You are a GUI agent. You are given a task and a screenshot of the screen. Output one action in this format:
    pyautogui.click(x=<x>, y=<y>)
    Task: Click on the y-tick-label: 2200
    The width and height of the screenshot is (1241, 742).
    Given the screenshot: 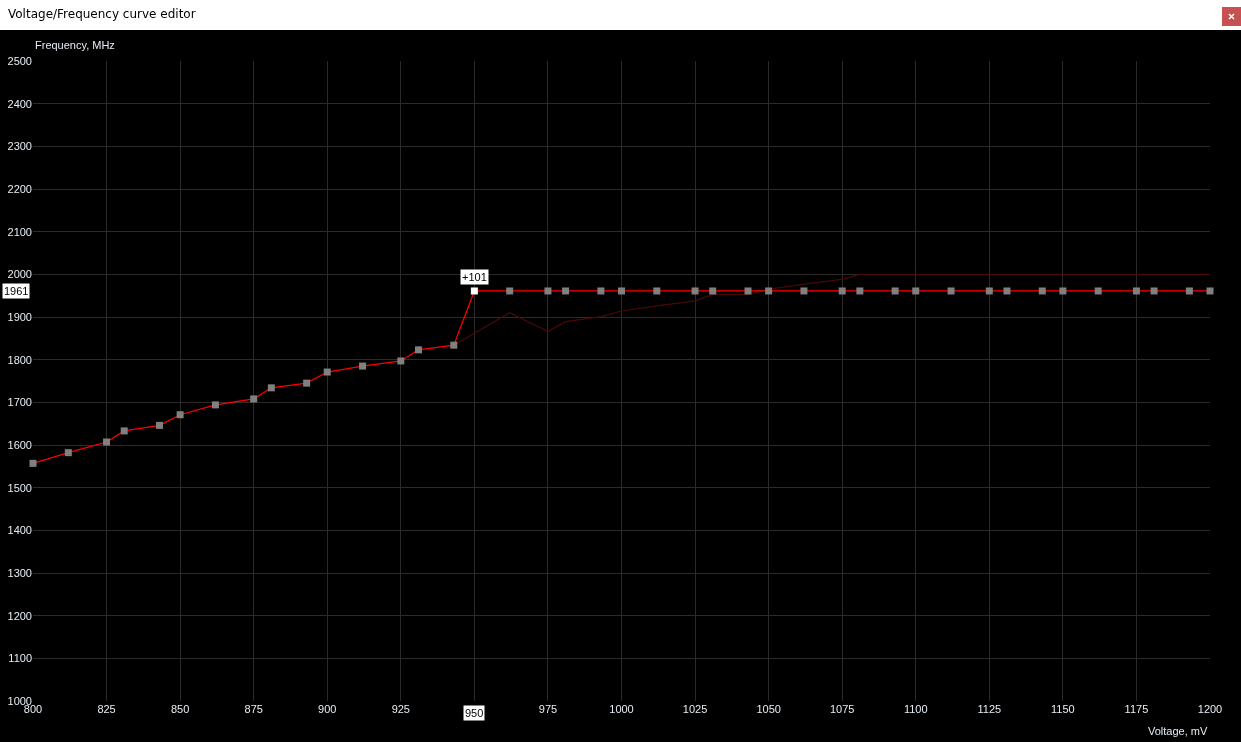 What is the action you would take?
    pyautogui.click(x=19, y=188)
    